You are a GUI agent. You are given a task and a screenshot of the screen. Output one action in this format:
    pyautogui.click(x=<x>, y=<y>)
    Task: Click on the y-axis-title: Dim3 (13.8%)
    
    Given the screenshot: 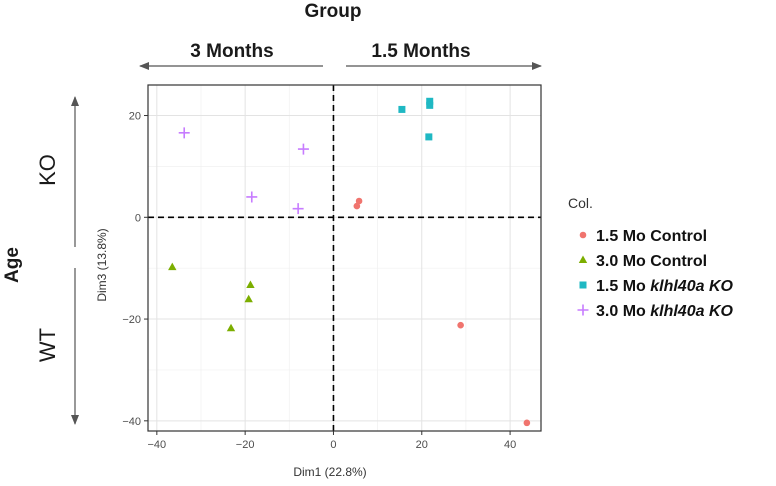 What is the action you would take?
    pyautogui.click(x=102, y=264)
    